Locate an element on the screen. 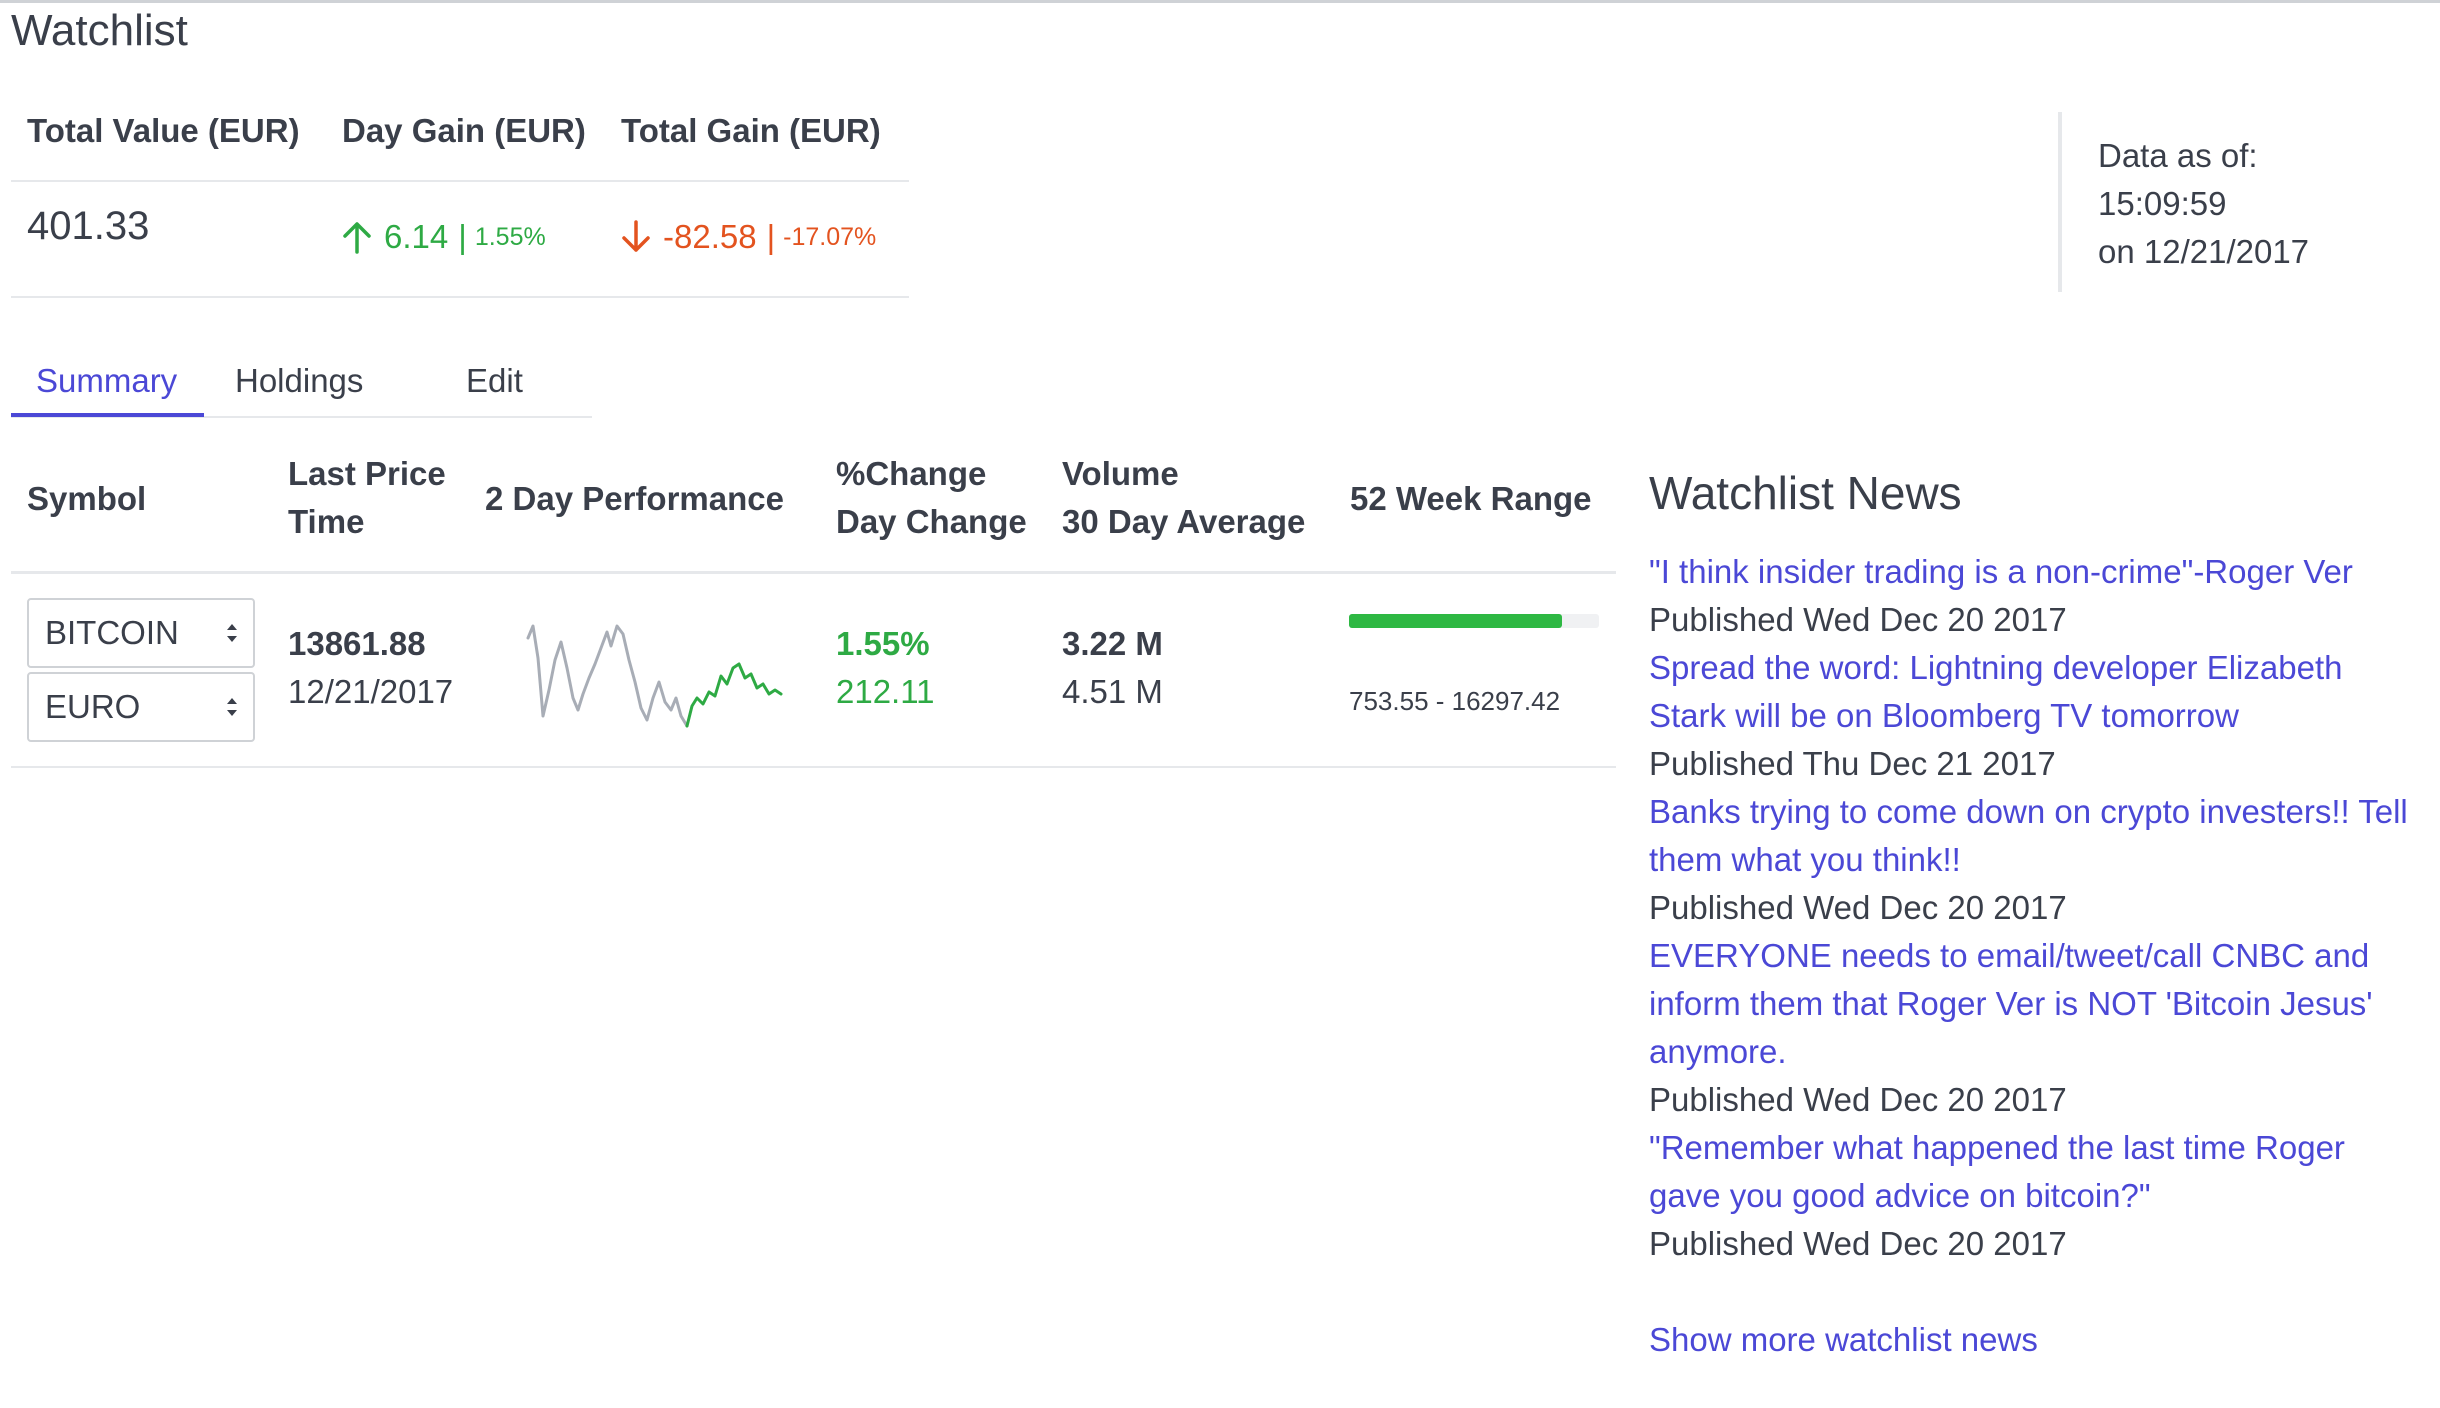  day-gain-label: Day Gain (EUR) is located at coordinates (464, 130).